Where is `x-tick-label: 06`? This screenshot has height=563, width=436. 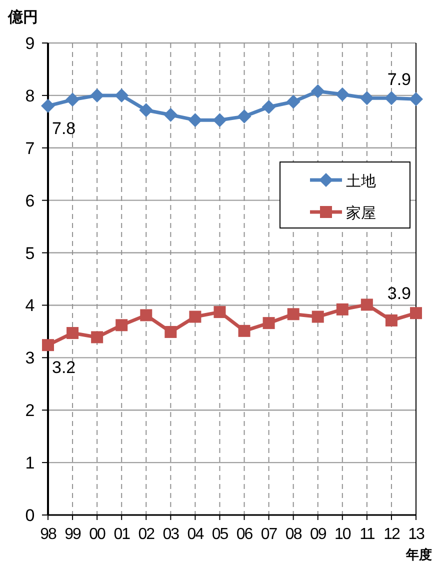
x-tick-label: 06 is located at coordinates (245, 534).